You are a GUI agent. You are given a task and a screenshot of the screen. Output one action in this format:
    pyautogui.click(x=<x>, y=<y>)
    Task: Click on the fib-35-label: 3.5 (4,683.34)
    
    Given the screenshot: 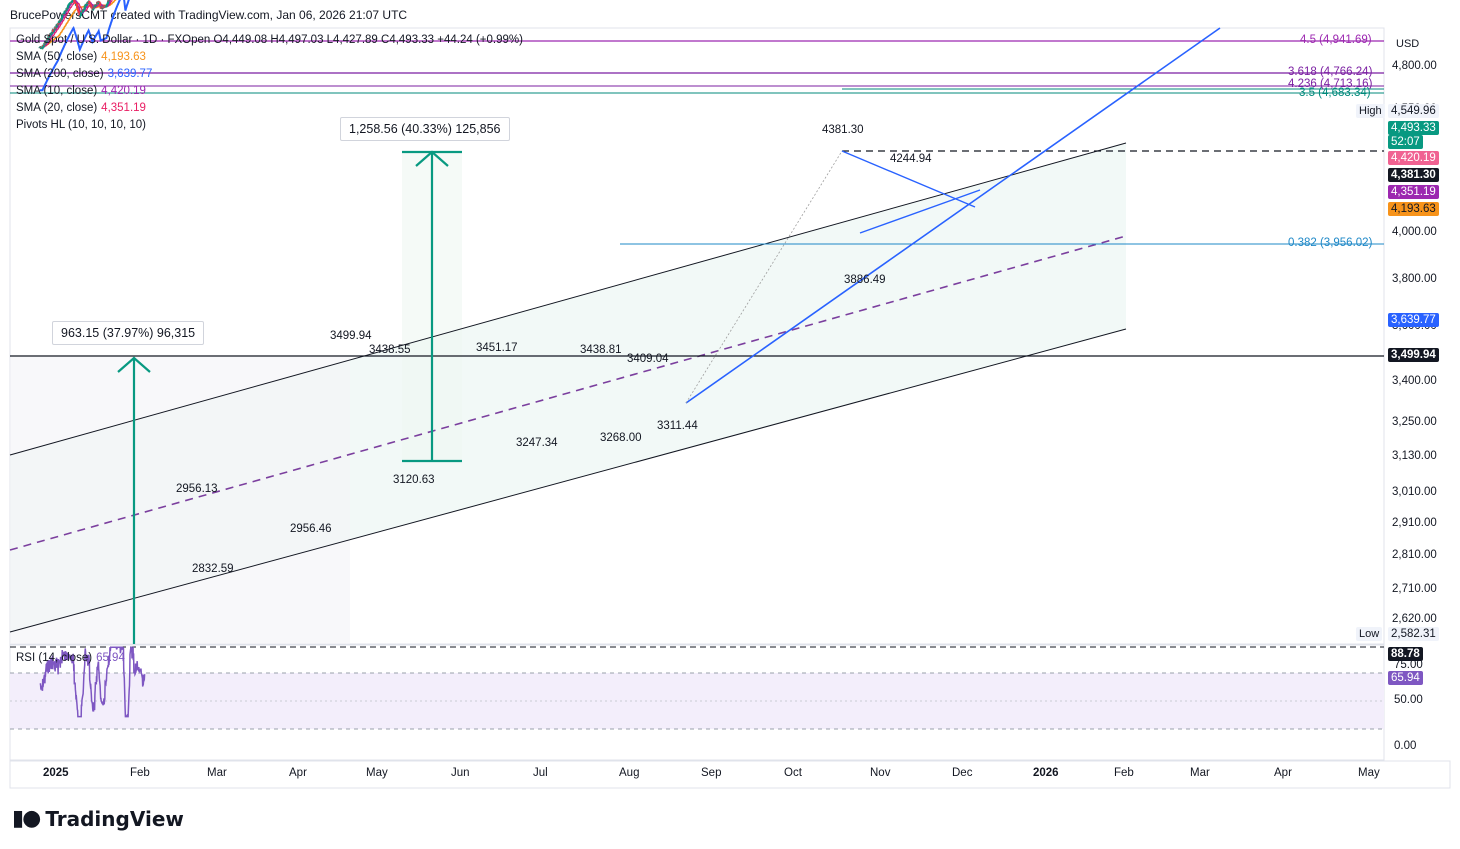 What is the action you would take?
    pyautogui.click(x=1335, y=93)
    